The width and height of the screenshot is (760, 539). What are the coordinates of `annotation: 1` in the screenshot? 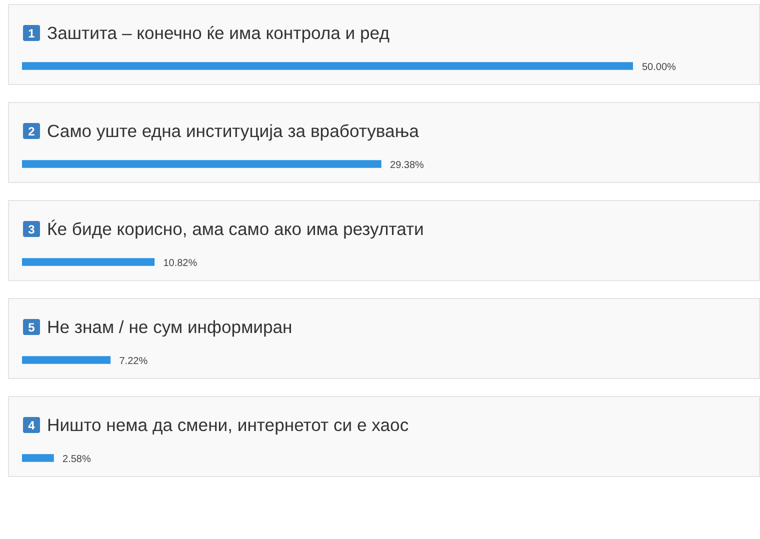 It's located at (32, 33).